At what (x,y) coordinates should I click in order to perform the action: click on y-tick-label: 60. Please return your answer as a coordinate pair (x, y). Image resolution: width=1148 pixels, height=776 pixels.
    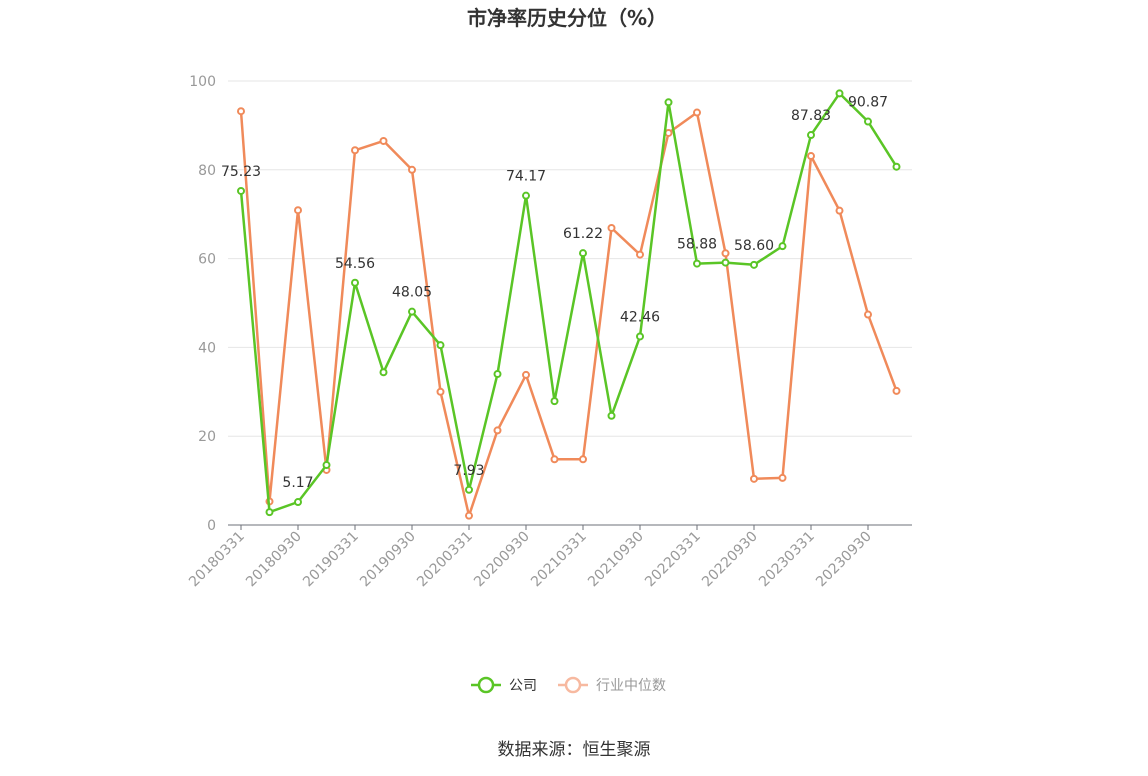
    Looking at the image, I should click on (207, 260).